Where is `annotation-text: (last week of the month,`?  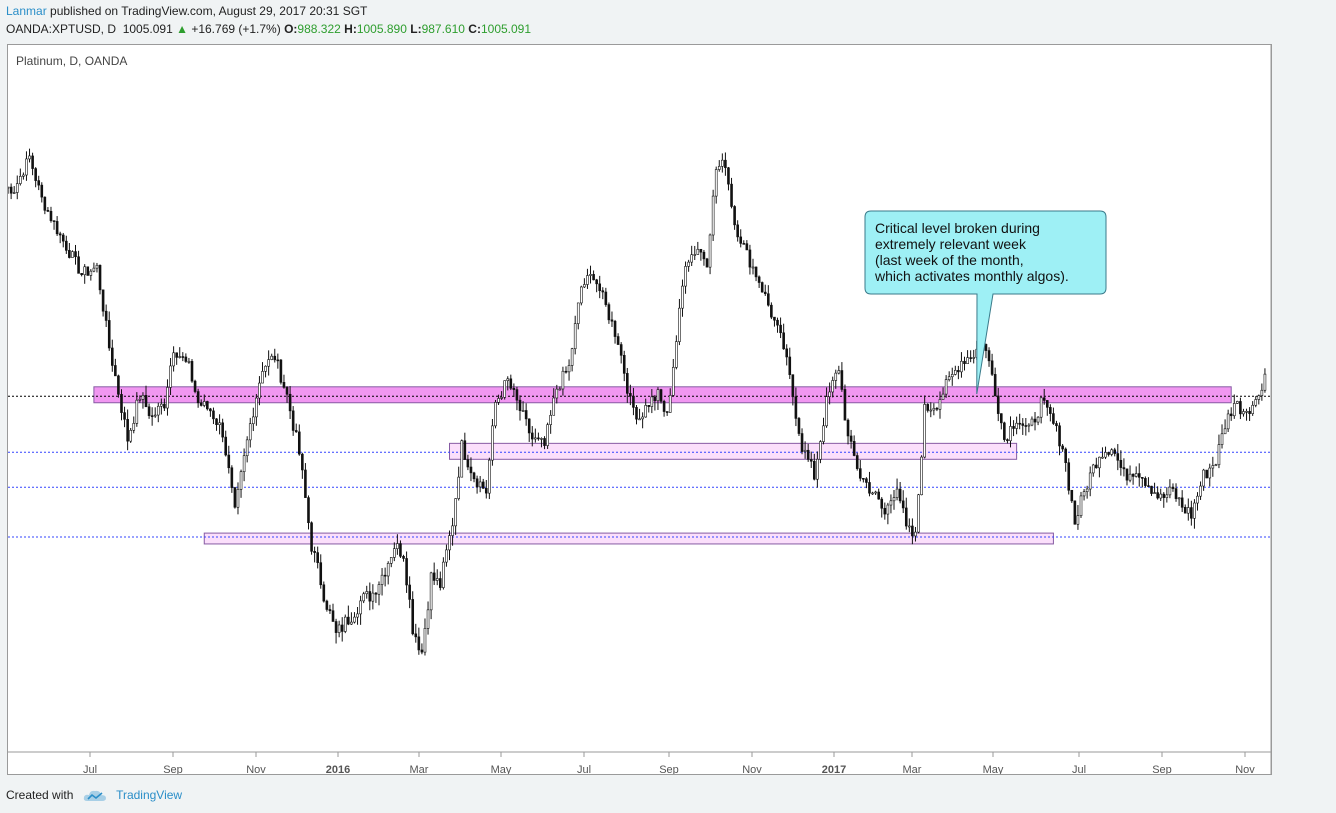 annotation-text: (last week of the month, is located at coordinates (949, 260).